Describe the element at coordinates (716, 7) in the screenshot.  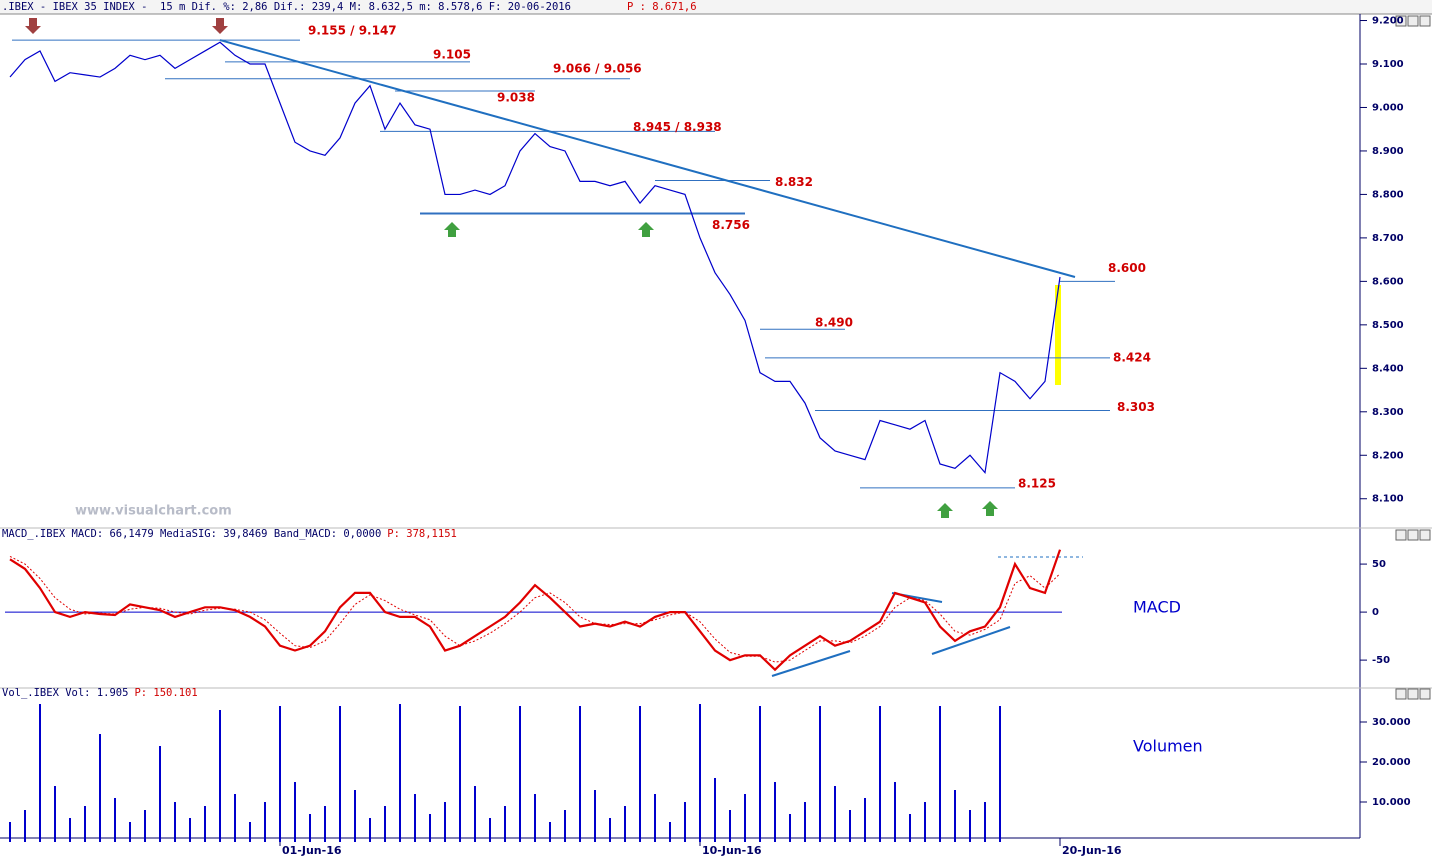
I see `header-bar` at that location.